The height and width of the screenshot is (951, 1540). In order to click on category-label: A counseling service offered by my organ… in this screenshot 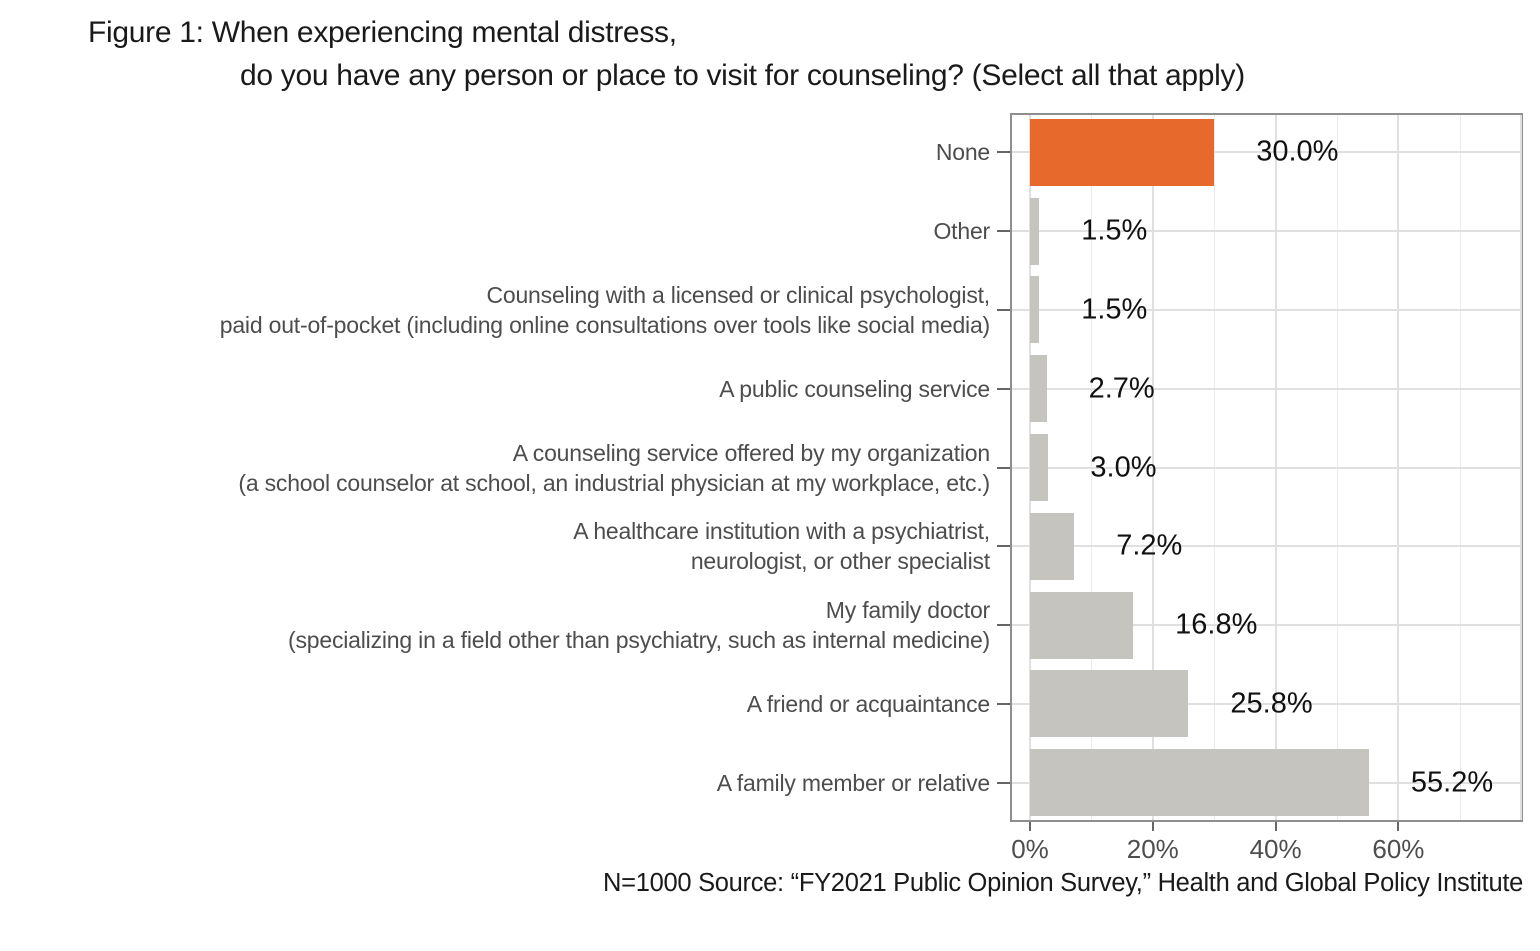, I will do `click(614, 467)`.